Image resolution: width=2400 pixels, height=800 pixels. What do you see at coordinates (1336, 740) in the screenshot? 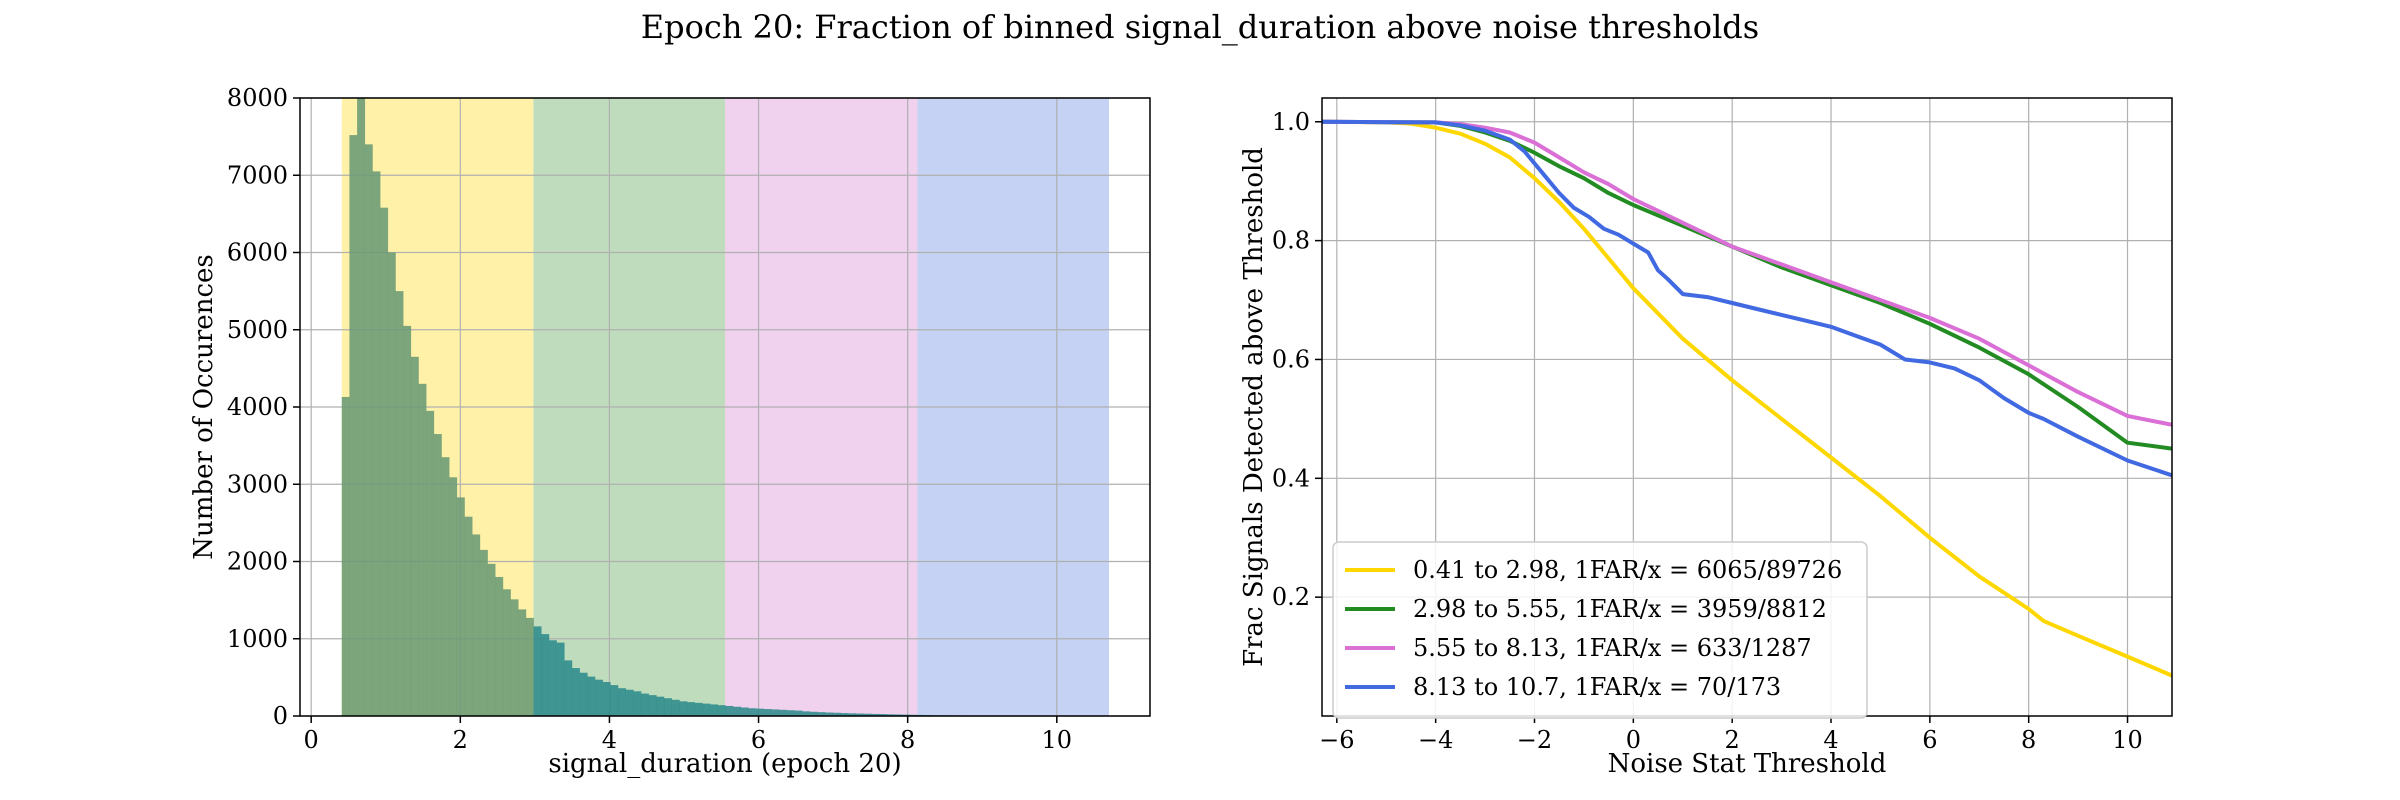
I see `line-chart-x-tick-label: −6` at bounding box center [1336, 740].